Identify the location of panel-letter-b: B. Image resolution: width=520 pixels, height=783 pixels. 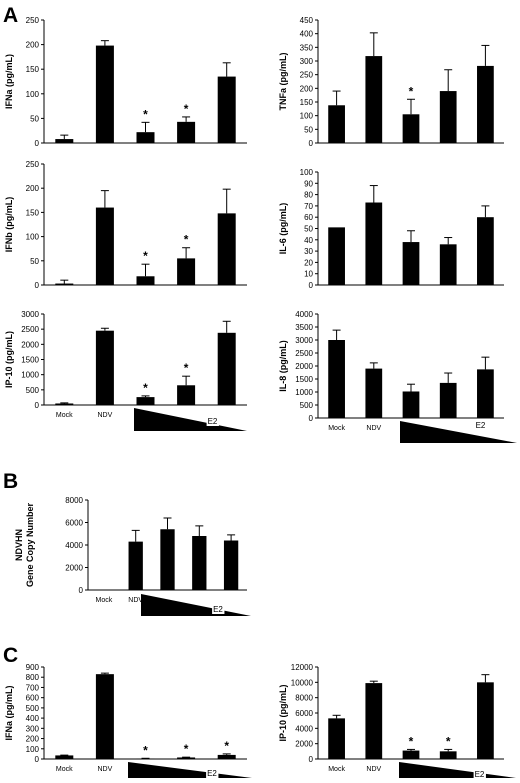
(10, 481).